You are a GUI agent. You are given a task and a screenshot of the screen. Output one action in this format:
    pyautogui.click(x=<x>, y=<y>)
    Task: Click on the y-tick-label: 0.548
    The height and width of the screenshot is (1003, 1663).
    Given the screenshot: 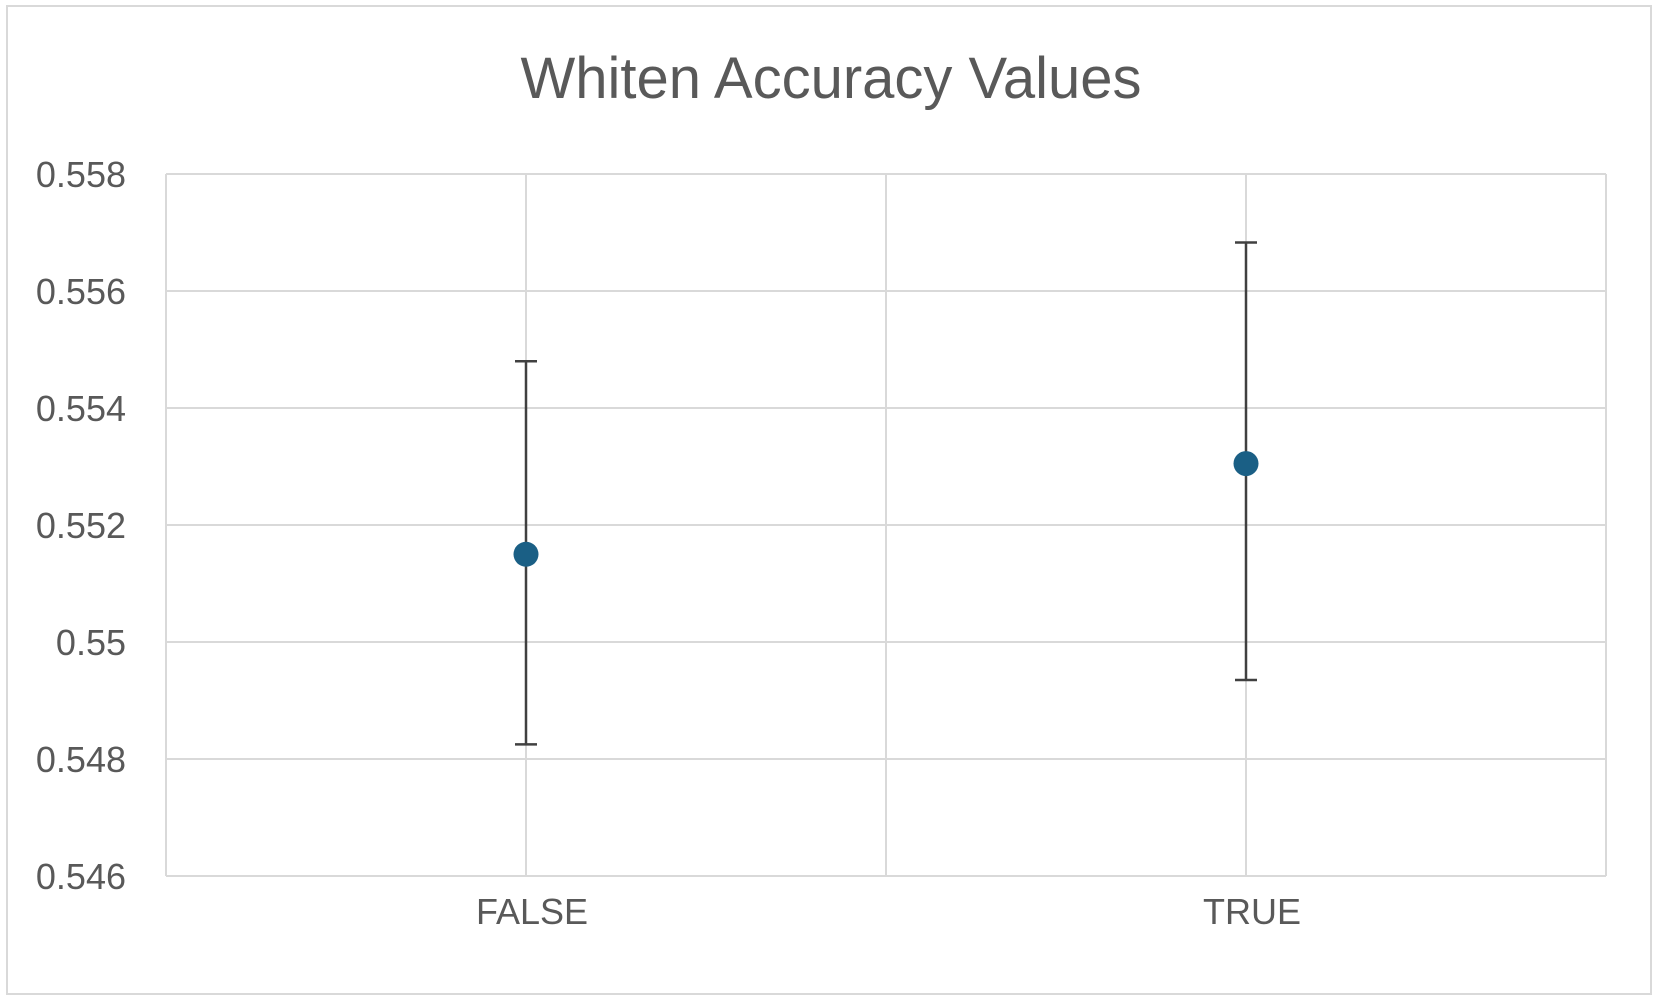 What is the action you would take?
    pyautogui.click(x=81, y=759)
    